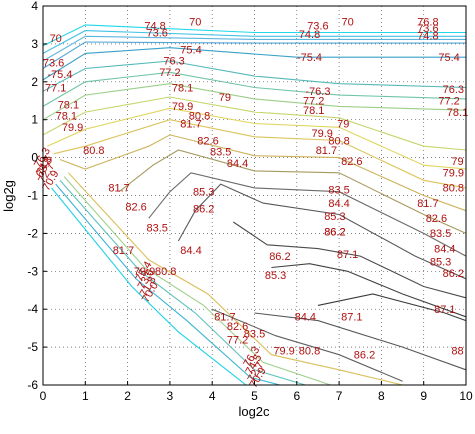 Image resolution: width=475 pixels, height=434 pixels. Describe the element at coordinates (34, 44) in the screenshot. I see `y-tick-label: 3` at that location.